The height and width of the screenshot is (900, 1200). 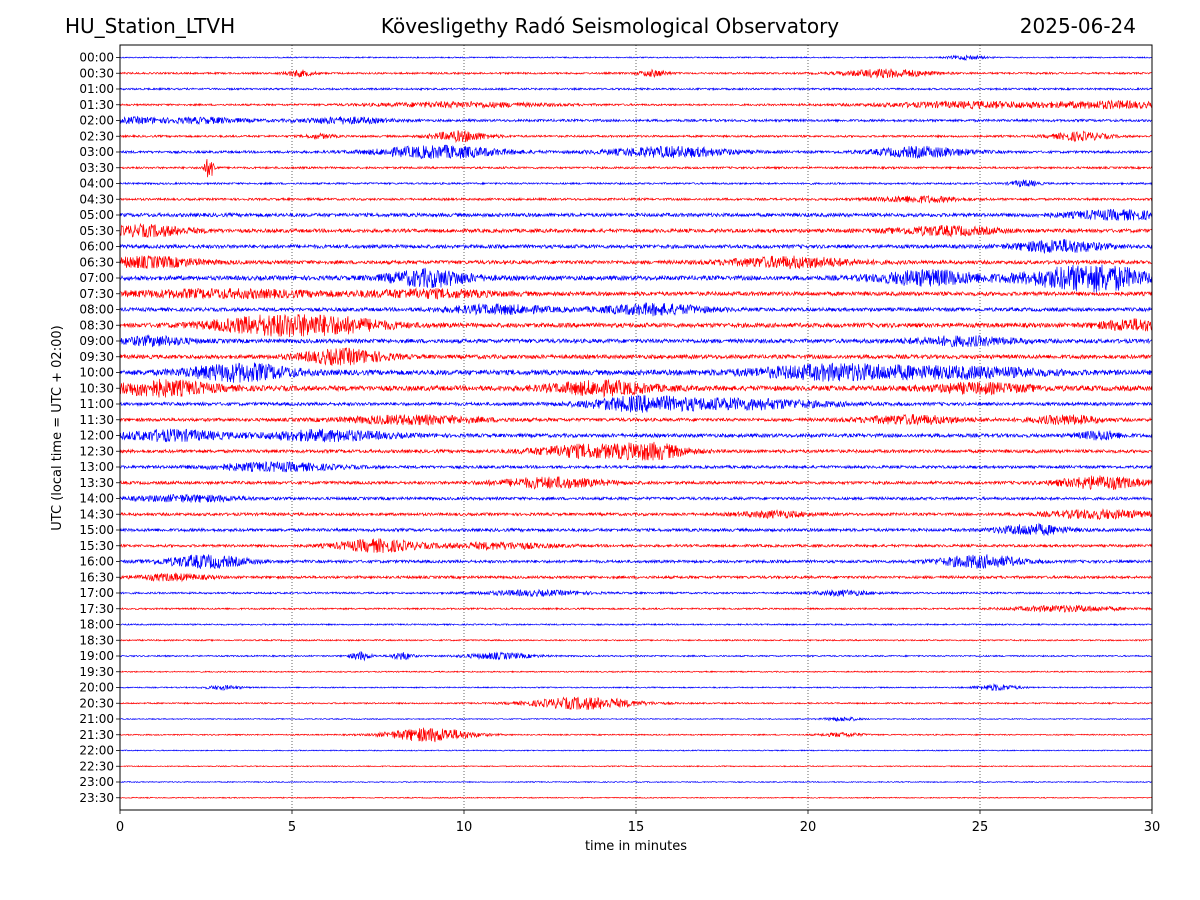 What do you see at coordinates (96, 420) in the screenshot?
I see `y-tick-label-1130: 11:30` at bounding box center [96, 420].